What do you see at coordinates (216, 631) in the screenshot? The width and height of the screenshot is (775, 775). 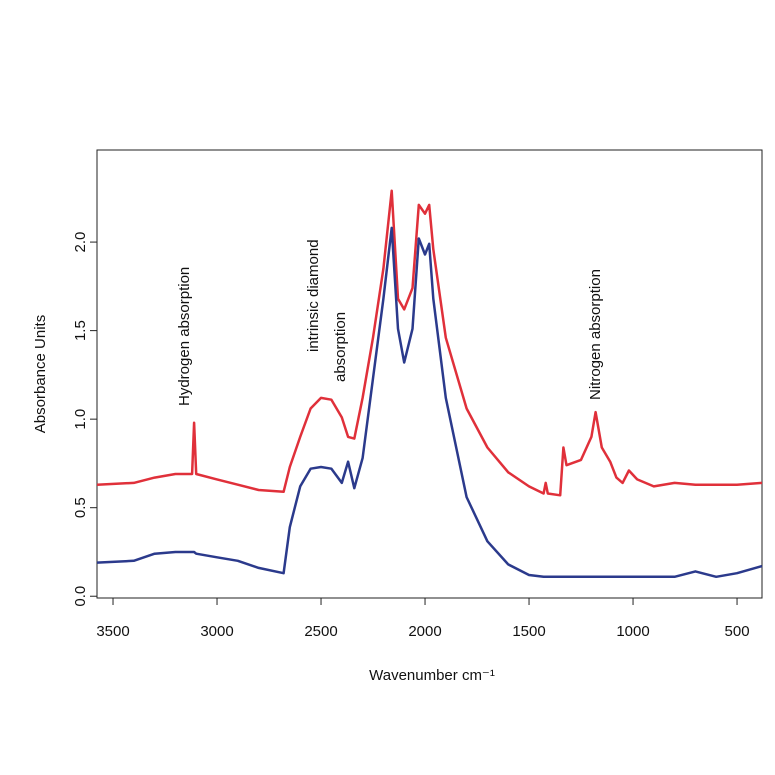 I see `x-tick-label: 3000` at bounding box center [216, 631].